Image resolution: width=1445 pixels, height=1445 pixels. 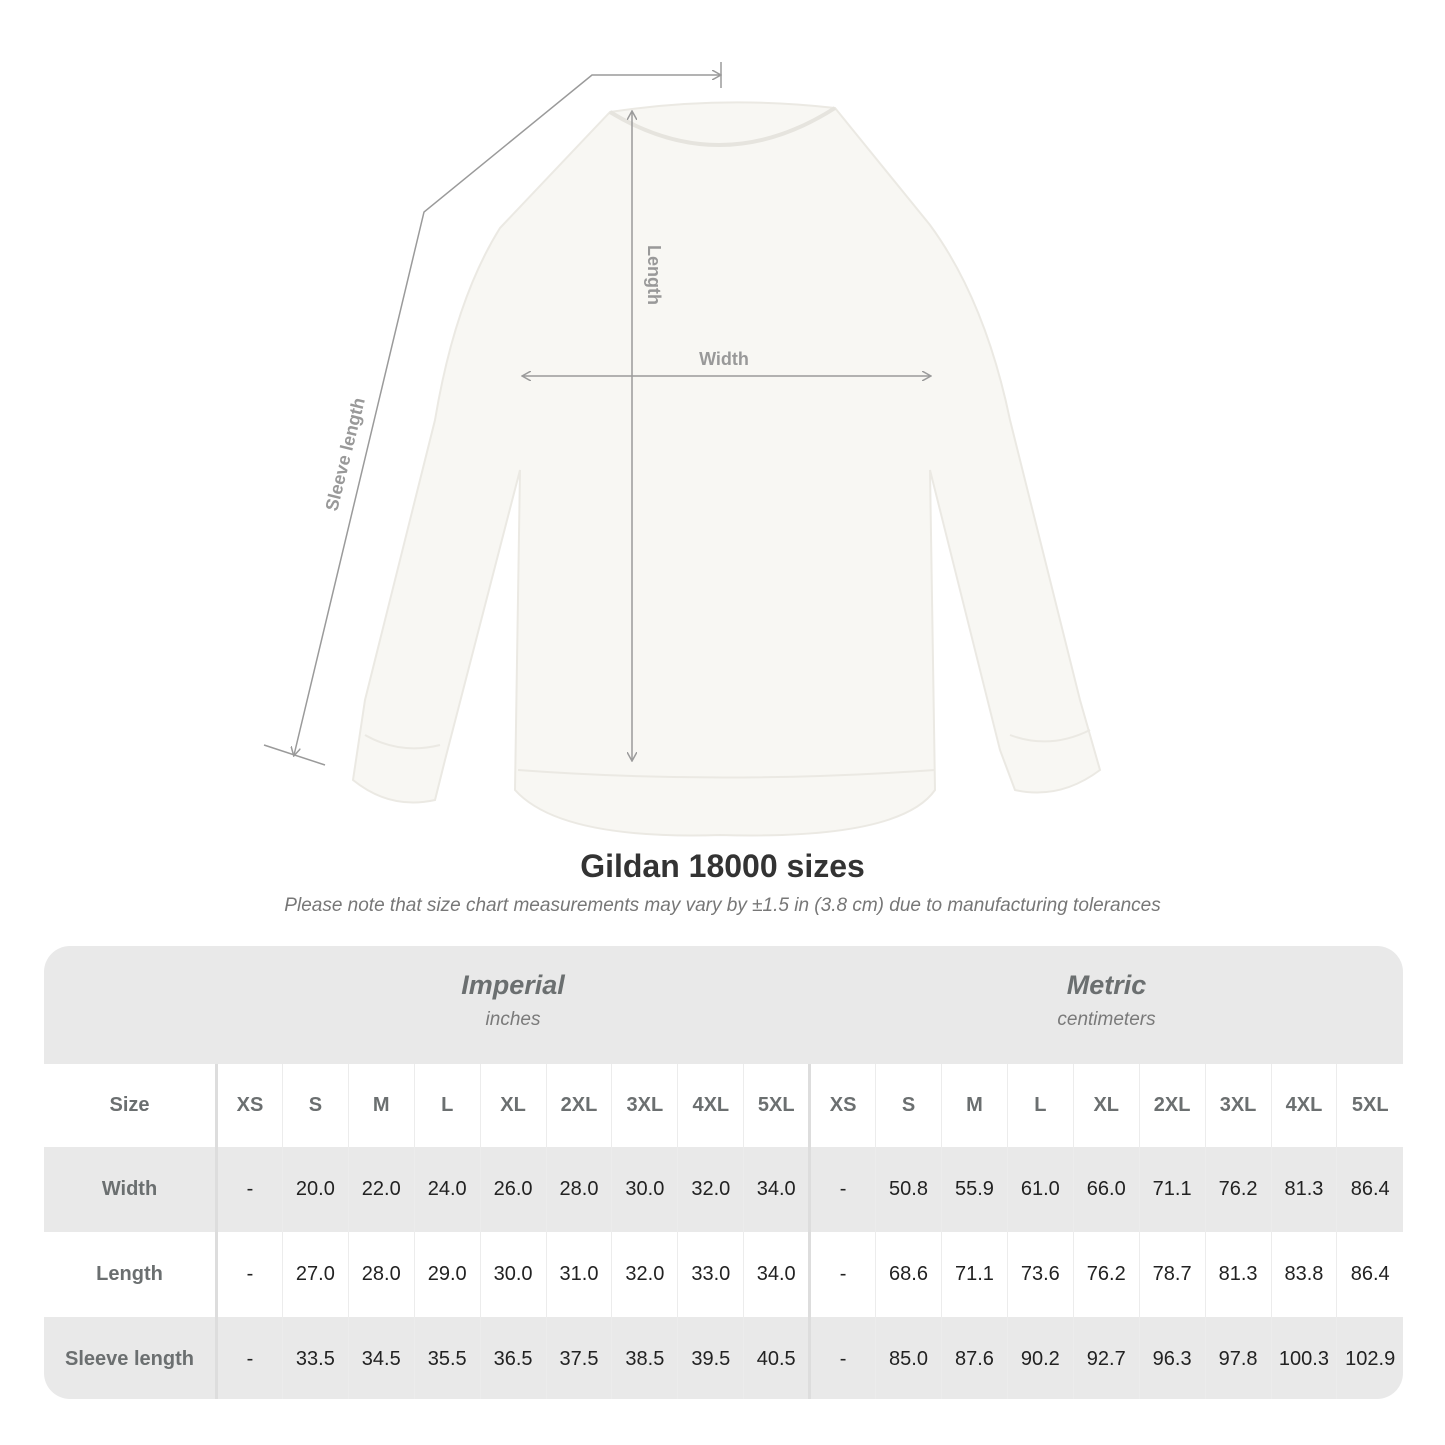 What do you see at coordinates (724, 359) in the screenshot?
I see `width-measure-label: Width` at bounding box center [724, 359].